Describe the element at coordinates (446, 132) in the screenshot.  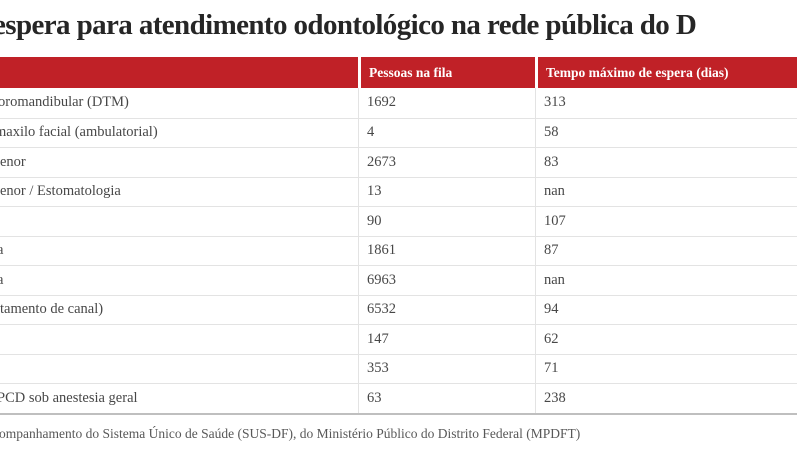
I see `cell-pessoas: 4` at that location.